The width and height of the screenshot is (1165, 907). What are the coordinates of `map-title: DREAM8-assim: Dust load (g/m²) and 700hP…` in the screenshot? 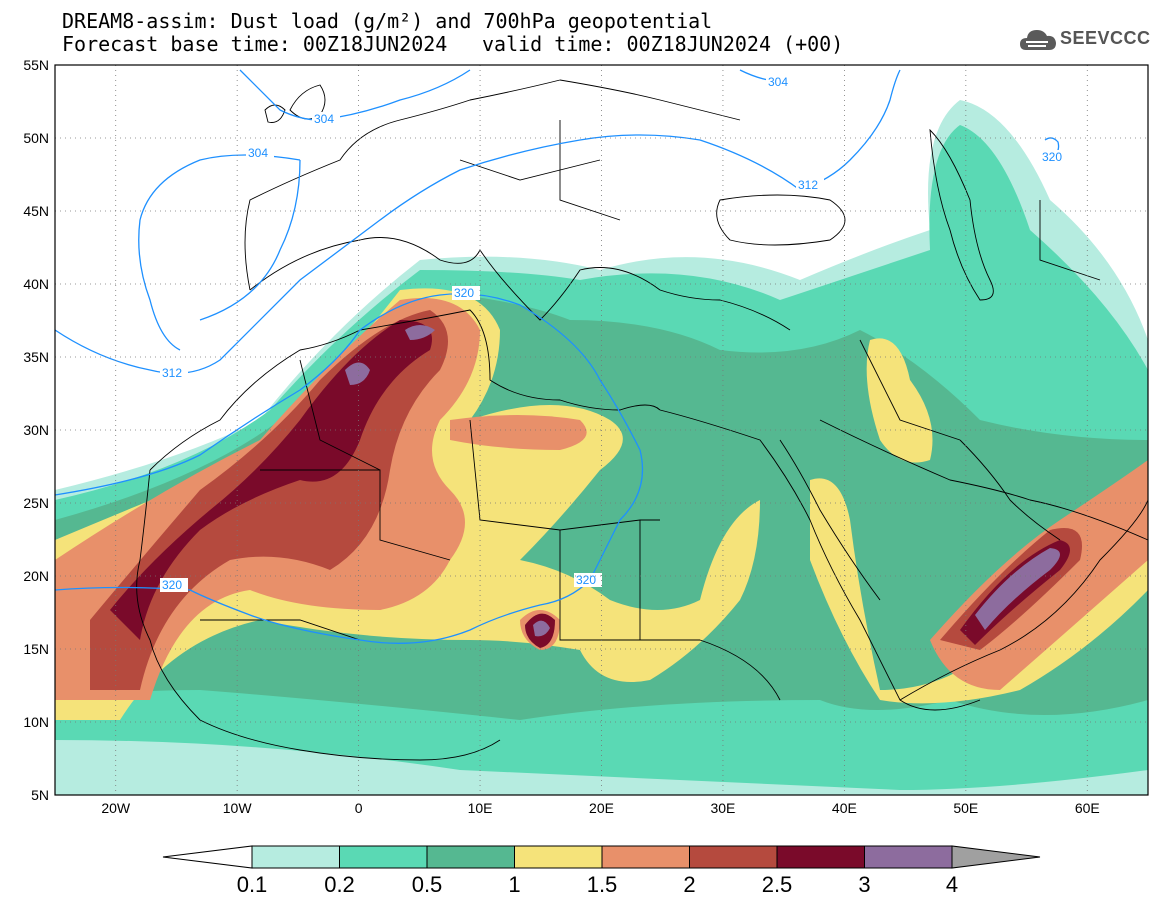 It's located at (387, 21).